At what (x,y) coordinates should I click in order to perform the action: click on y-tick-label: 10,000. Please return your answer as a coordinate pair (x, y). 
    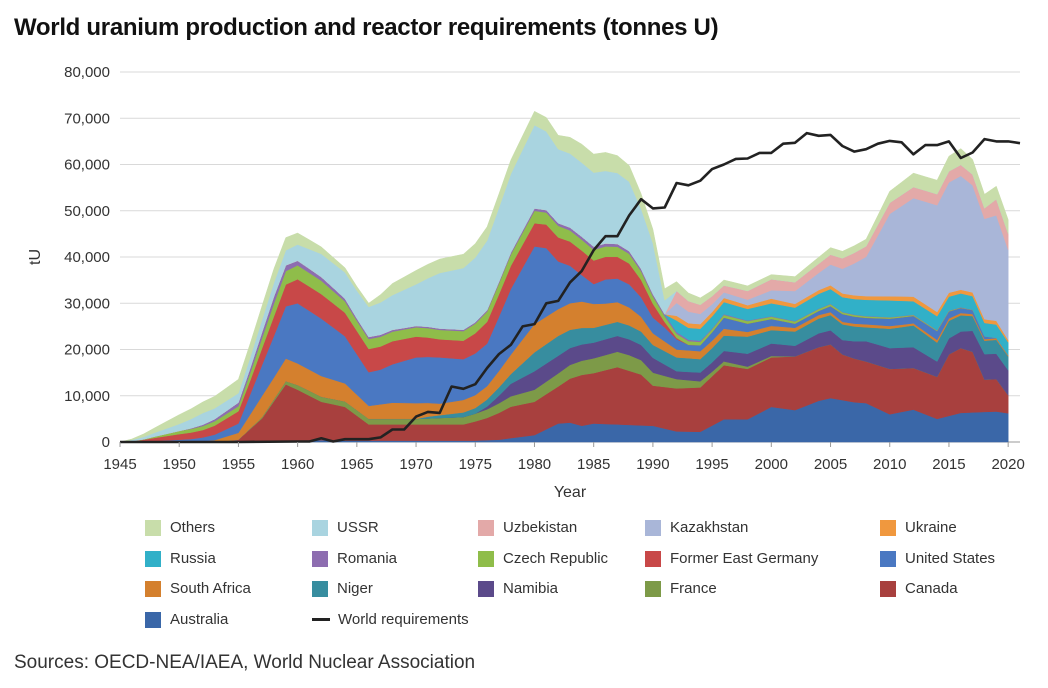
    Looking at the image, I should click on (87, 396).